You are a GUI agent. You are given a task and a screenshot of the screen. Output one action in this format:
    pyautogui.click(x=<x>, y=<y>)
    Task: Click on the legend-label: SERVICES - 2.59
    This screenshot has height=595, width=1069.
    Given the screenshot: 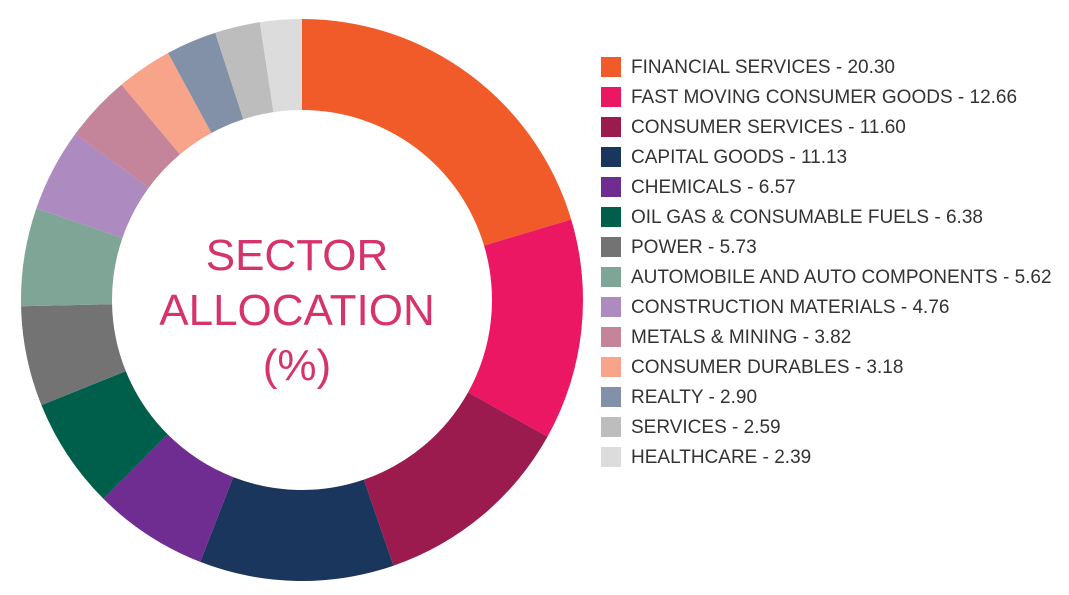 What is the action you would take?
    pyautogui.click(x=706, y=427)
    